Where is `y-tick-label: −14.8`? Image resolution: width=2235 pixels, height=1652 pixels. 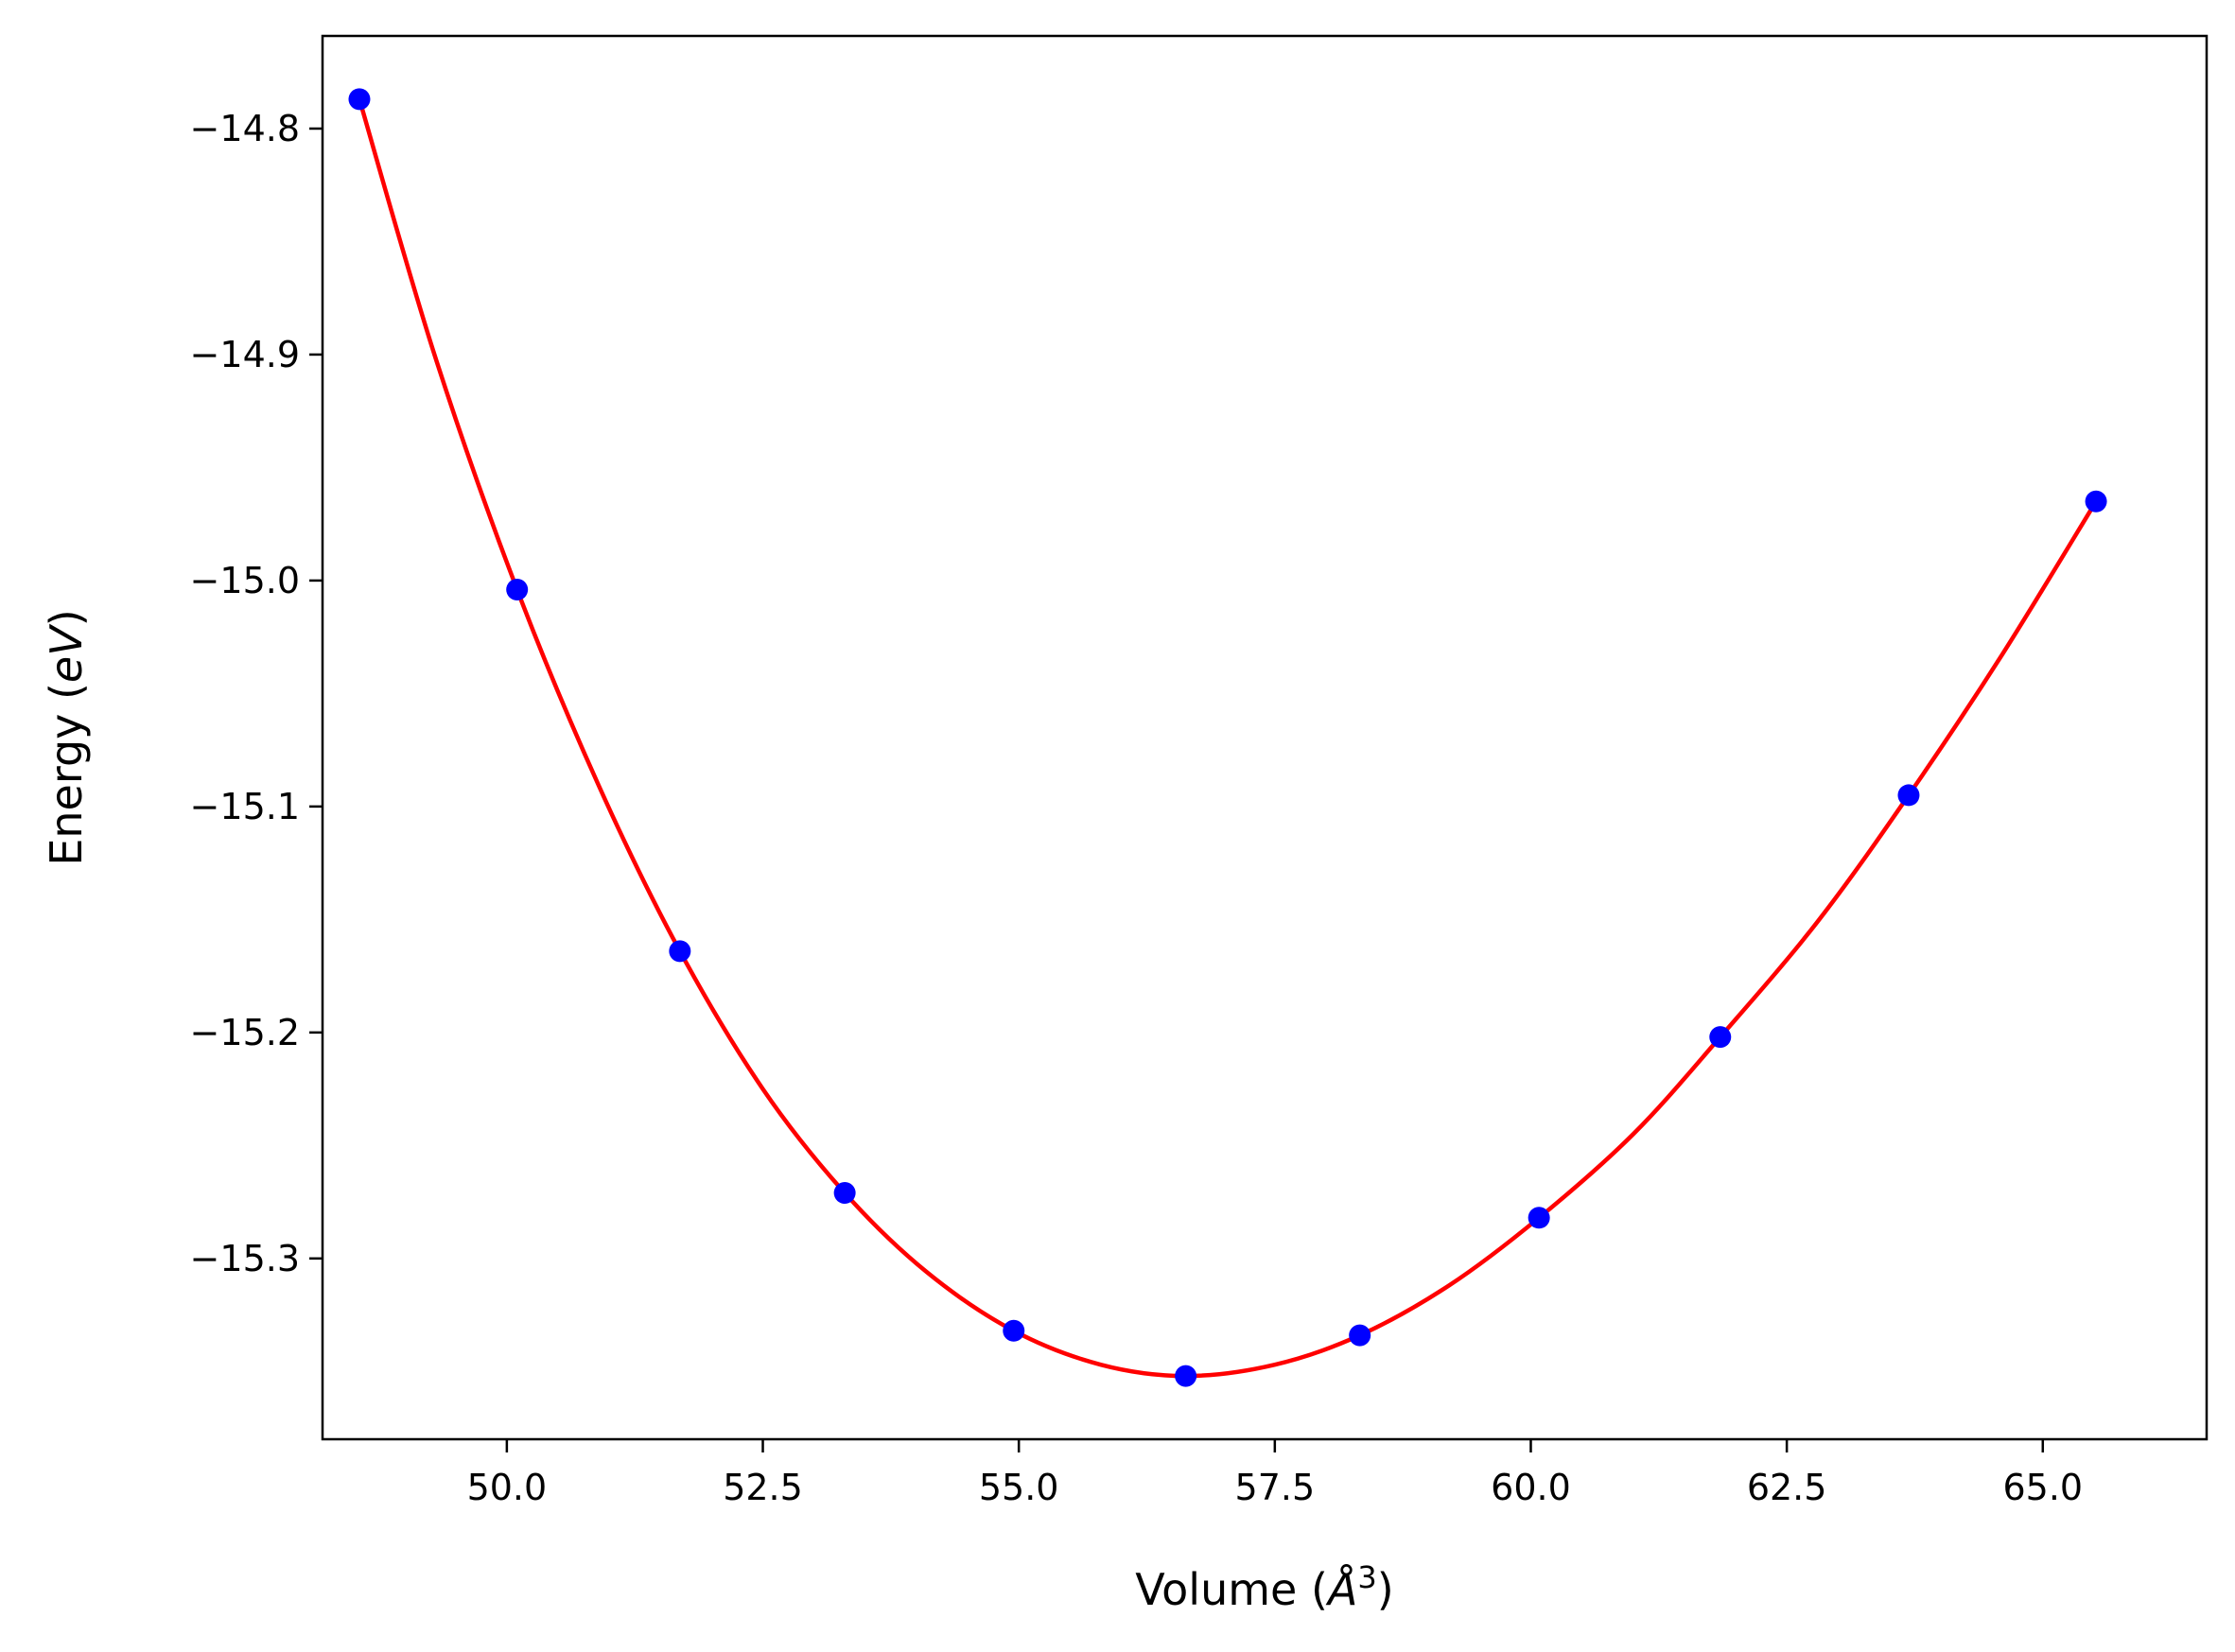
y-tick-label: −14.8 is located at coordinates (245, 128).